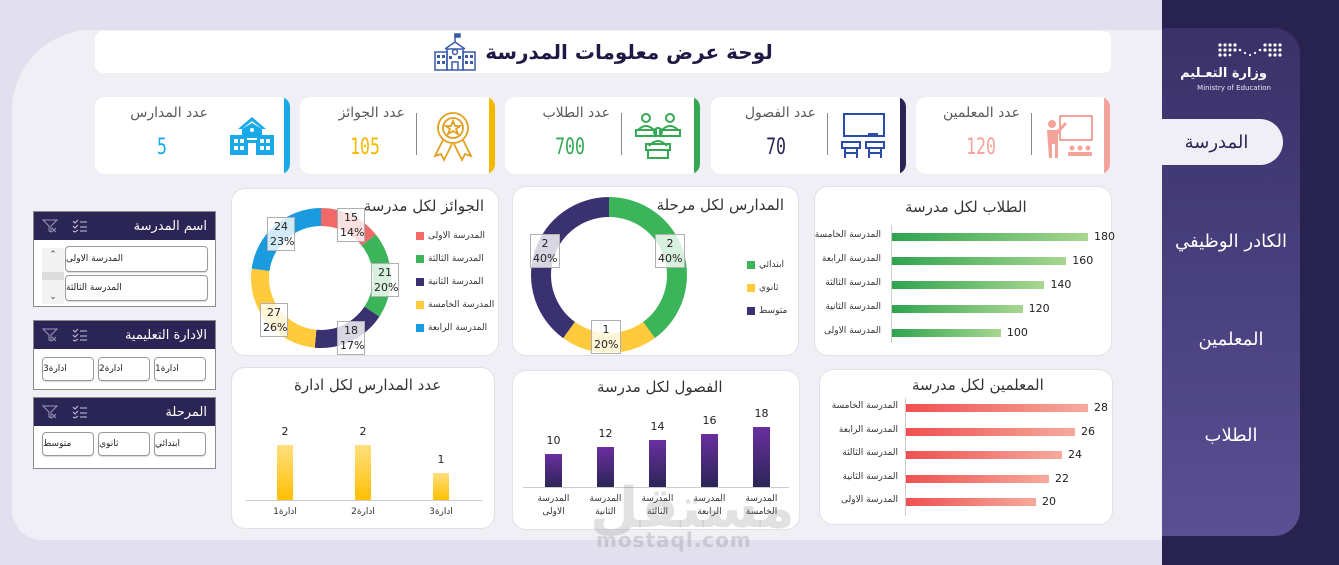 The image size is (1339, 565). Describe the element at coordinates (606, 344) in the screenshot. I see `data-label-percent: 20%` at that location.